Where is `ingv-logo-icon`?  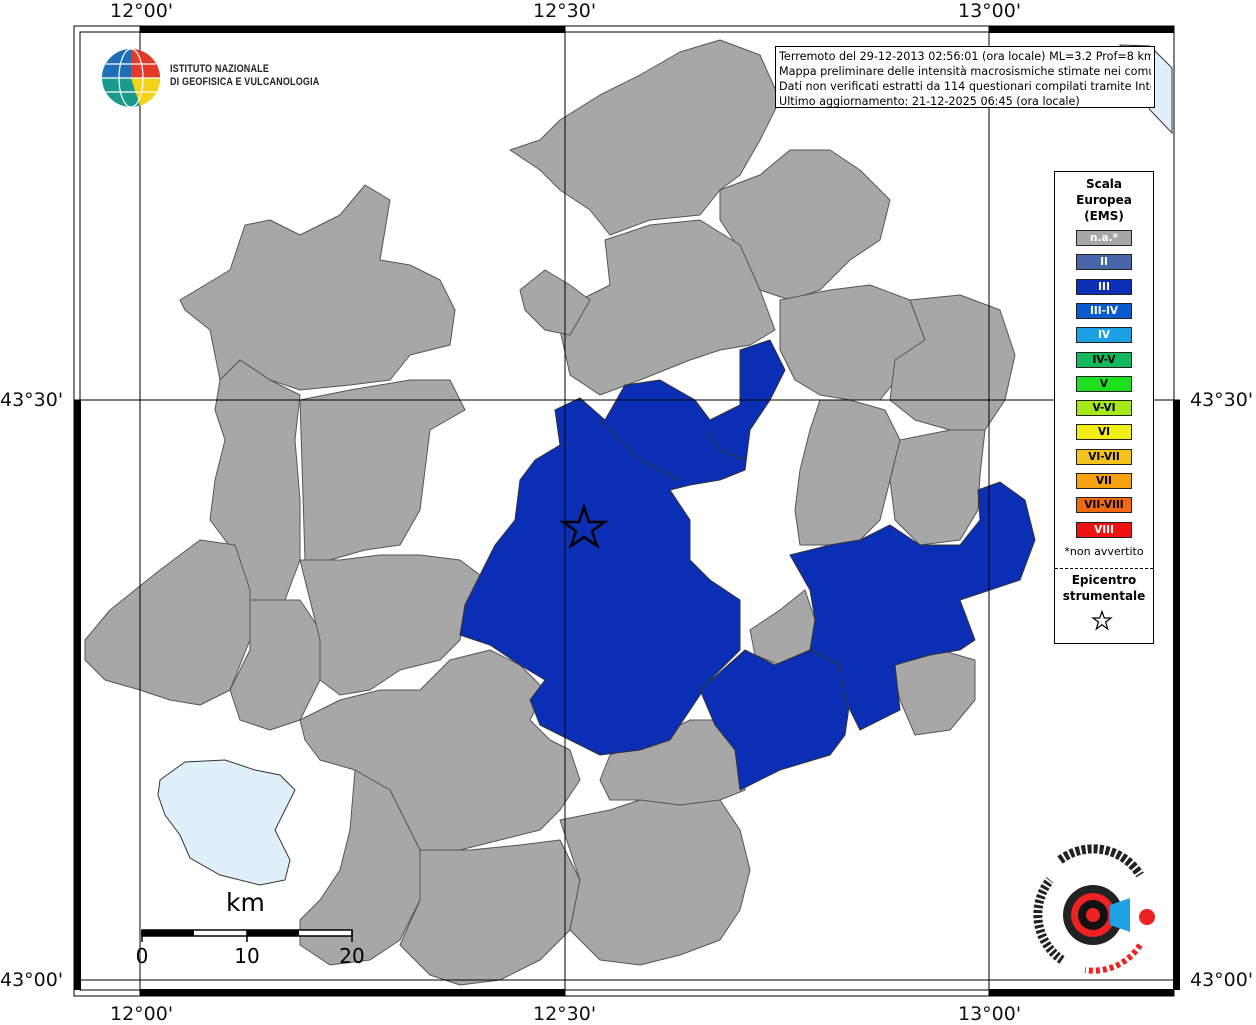 ingv-logo-icon is located at coordinates (131, 78).